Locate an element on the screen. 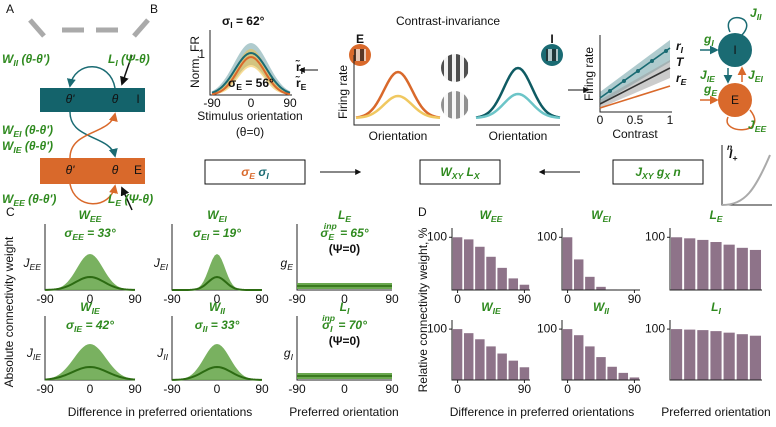 Image resolution: width=776 pixels, height=427 pixels. weight-label: JEI is located at coordinates (755, 76).